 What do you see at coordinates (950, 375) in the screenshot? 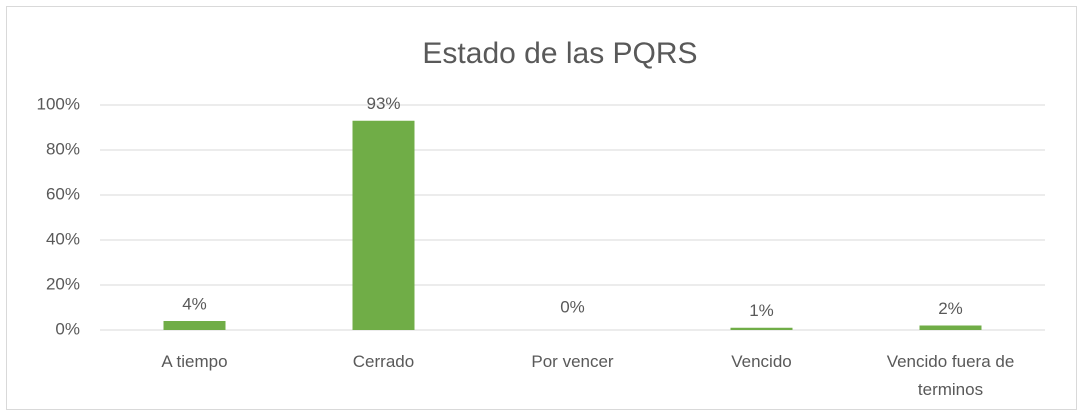
I see `x-tick-label: Vencido fuera de terminos` at bounding box center [950, 375].